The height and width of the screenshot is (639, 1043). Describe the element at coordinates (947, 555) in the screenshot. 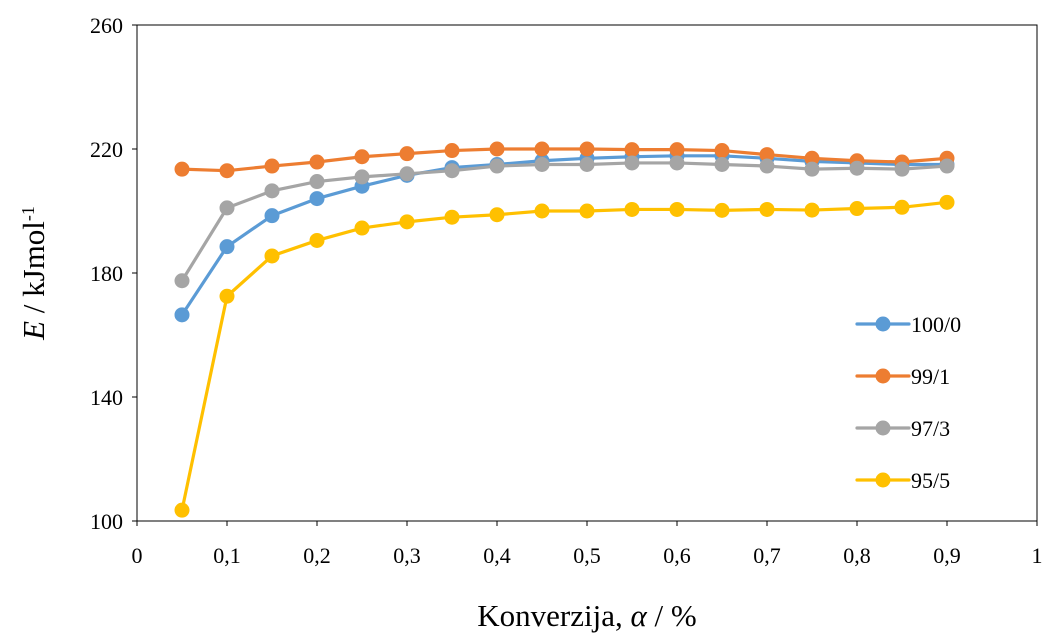

I see `x-tick-label: 0,9` at that location.